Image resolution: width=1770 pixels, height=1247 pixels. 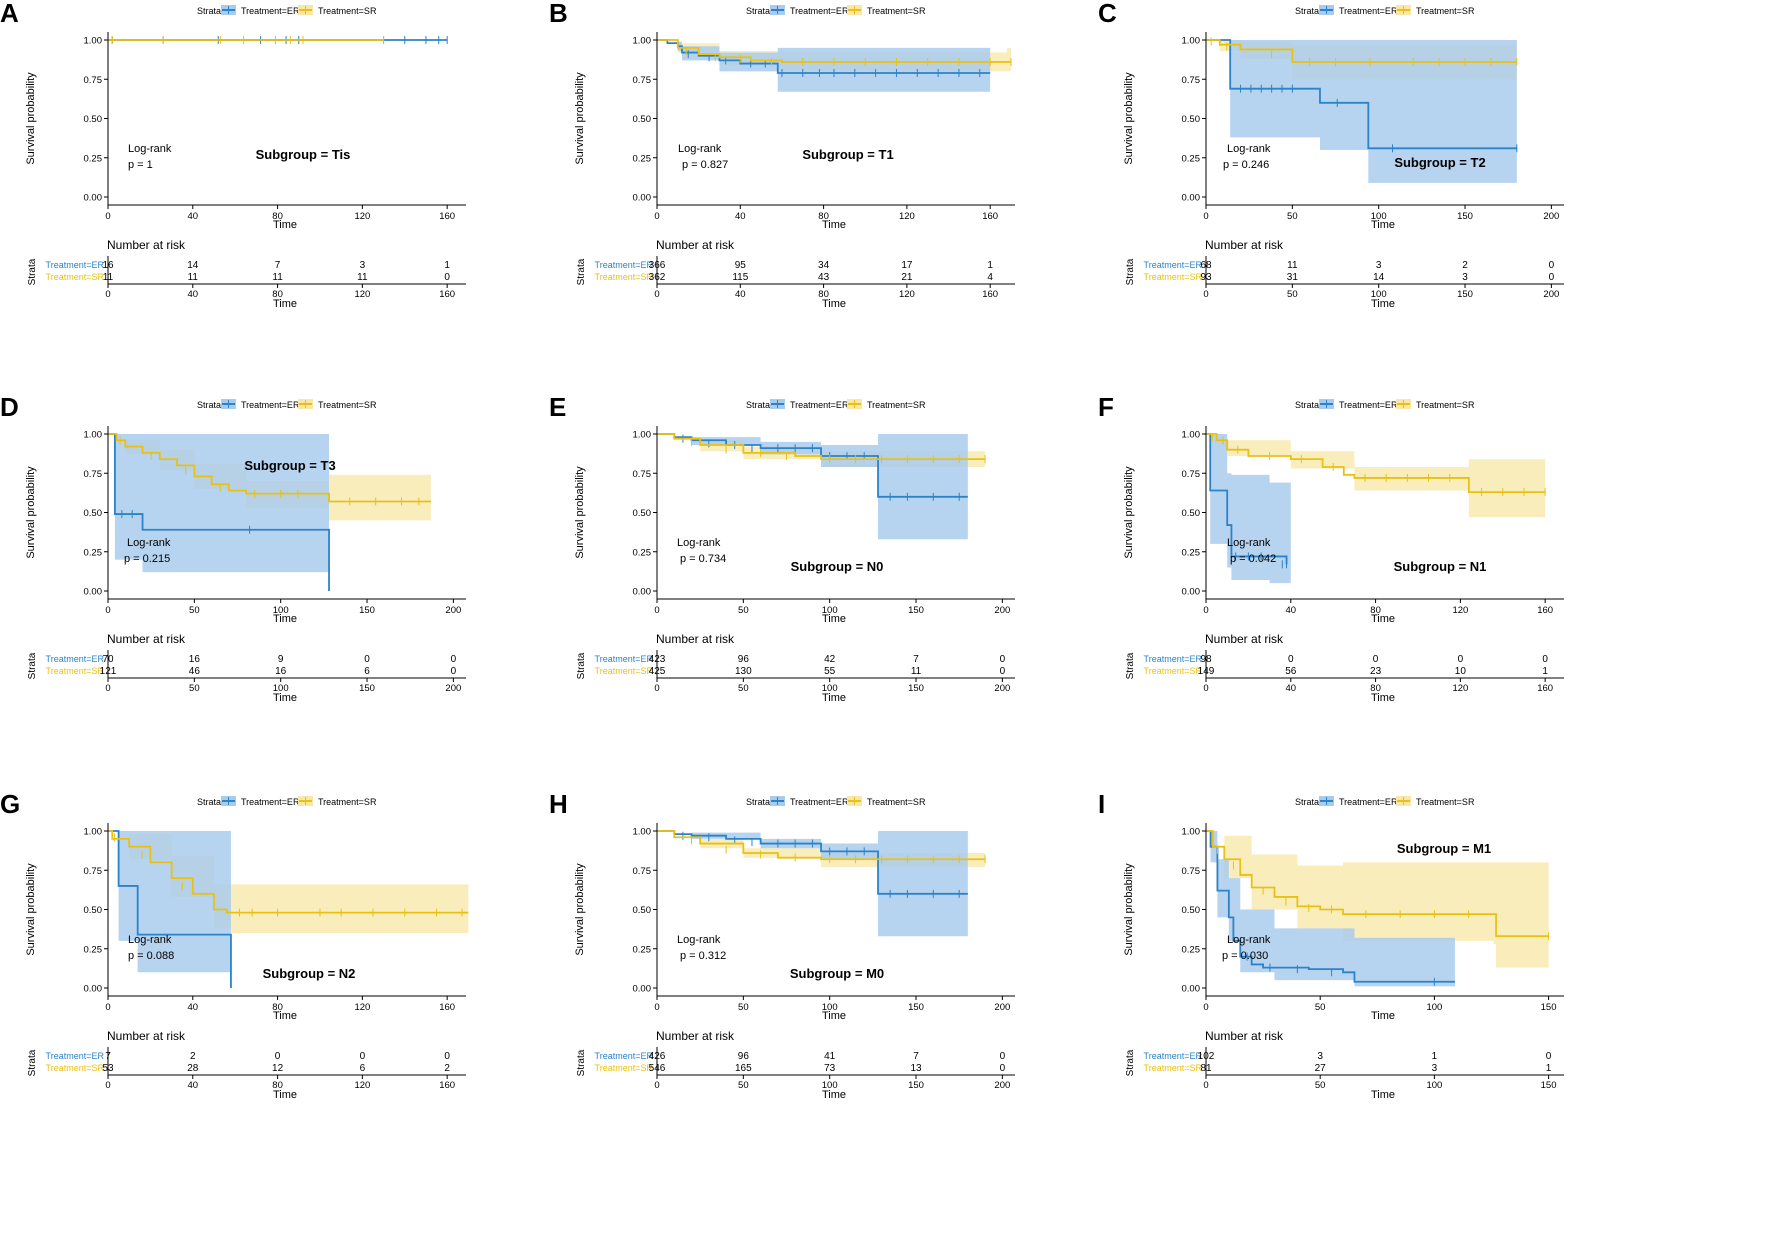 What do you see at coordinates (744, 659) in the screenshot?
I see `risk-count-er: 96` at bounding box center [744, 659].